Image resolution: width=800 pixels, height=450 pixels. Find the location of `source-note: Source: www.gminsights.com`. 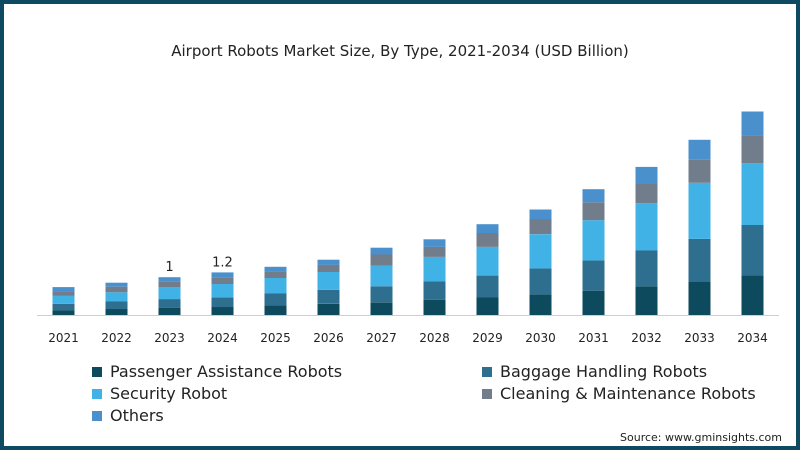

source-note: Source: www.gminsights.com is located at coordinates (701, 437).